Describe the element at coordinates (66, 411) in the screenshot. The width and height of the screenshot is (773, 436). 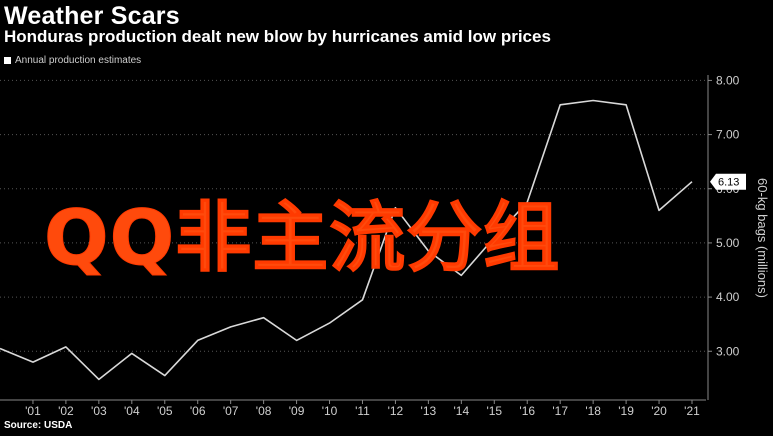
I see `x-tick-label: '02` at that location.